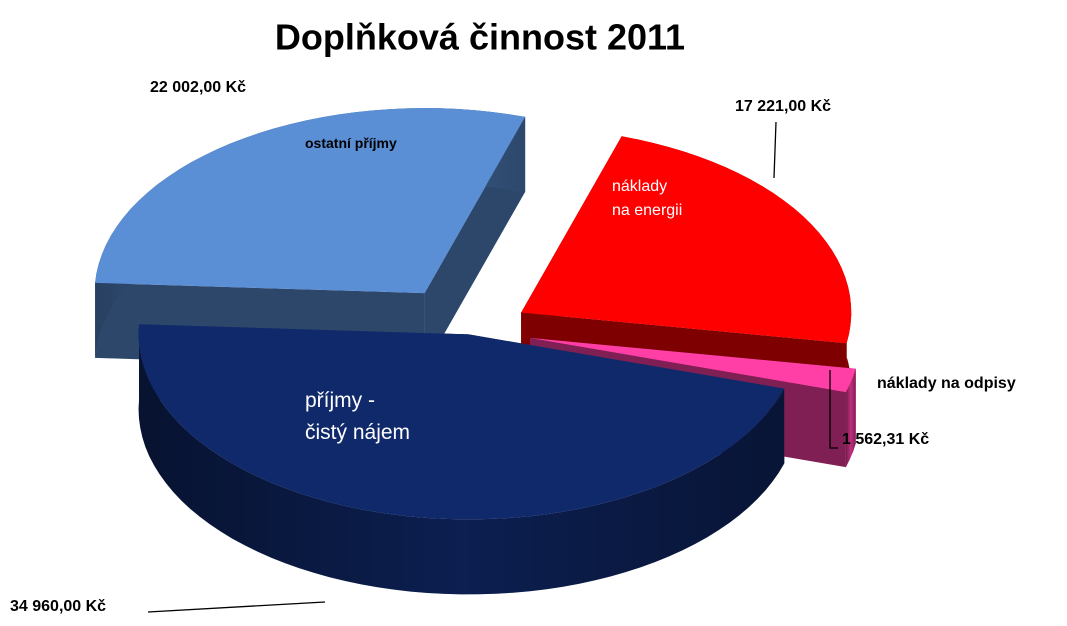  Describe the element at coordinates (358, 416) in the screenshot. I see `category-label: příjmy - čistý nájem` at that location.